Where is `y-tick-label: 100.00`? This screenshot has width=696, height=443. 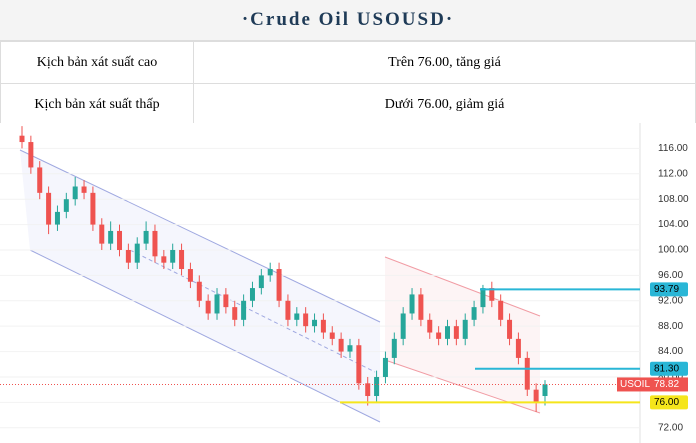
y-tick-label: 100.00 is located at coordinates (673, 250).